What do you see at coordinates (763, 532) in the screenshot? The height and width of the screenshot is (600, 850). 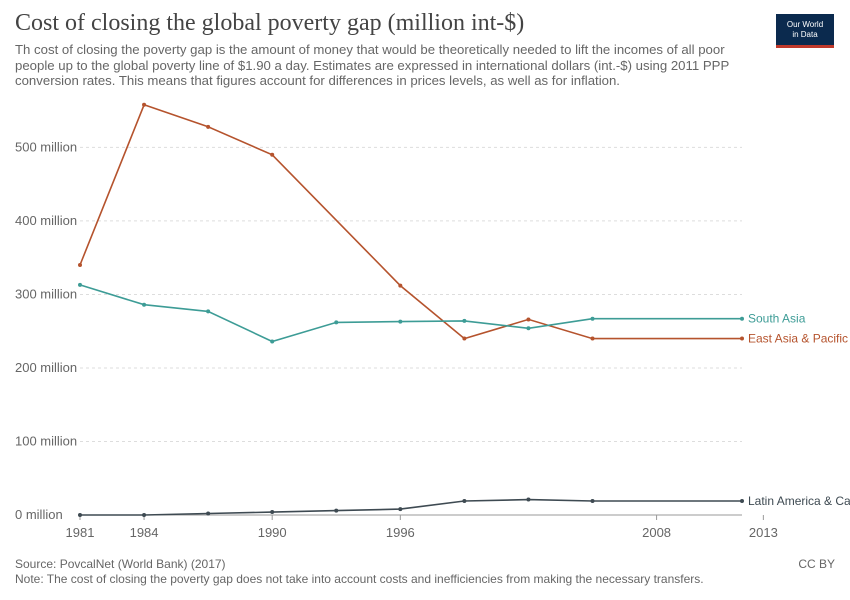 I see `x-tick-label: 2013` at bounding box center [763, 532].